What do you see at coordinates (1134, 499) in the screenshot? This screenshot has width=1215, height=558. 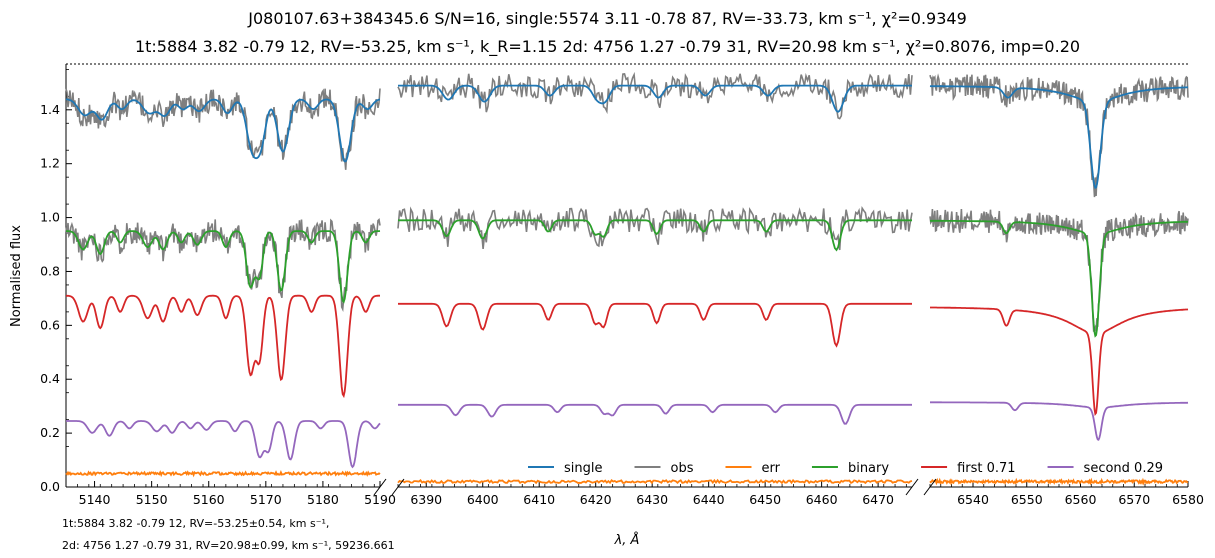 I see `x-tick-label-3: 6570` at bounding box center [1134, 499].